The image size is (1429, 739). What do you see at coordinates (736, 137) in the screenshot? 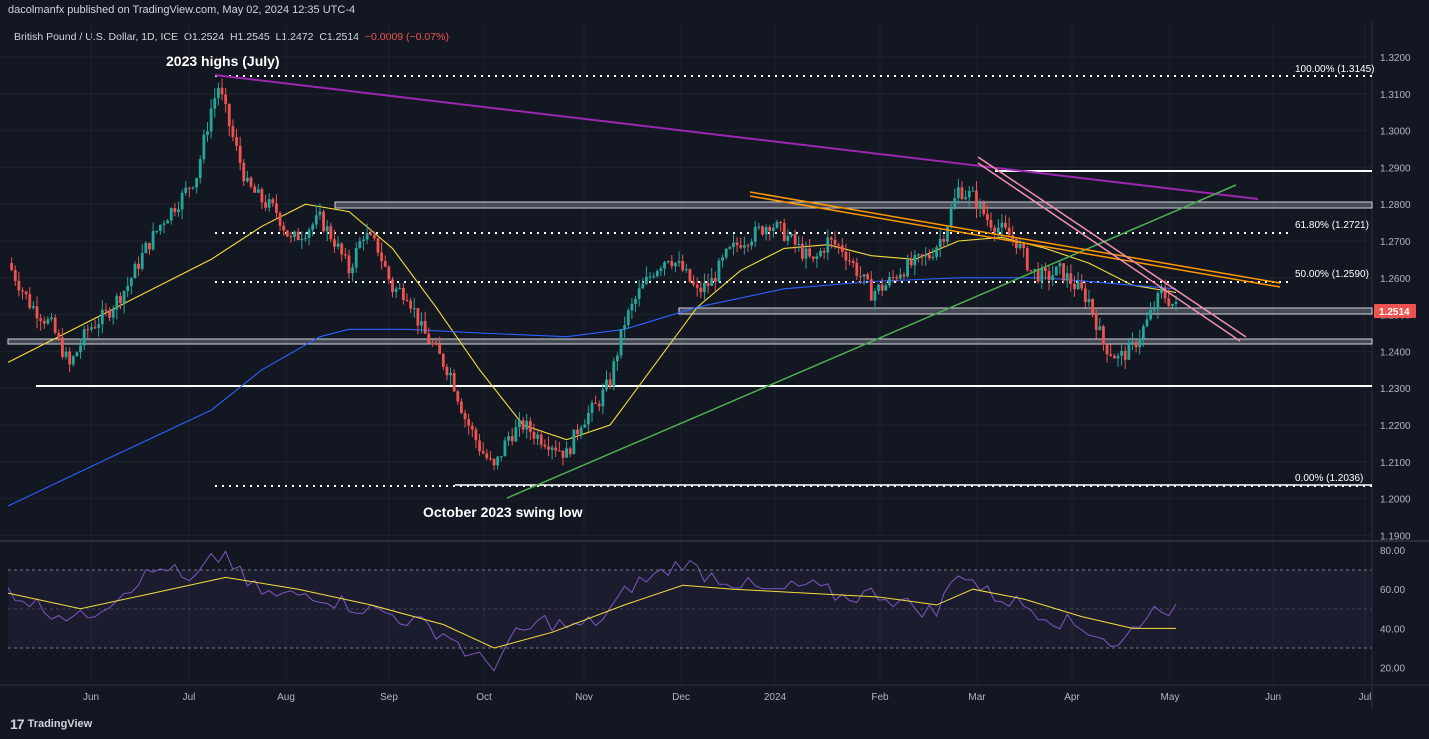
I see `downtrend-line-purple` at bounding box center [736, 137].